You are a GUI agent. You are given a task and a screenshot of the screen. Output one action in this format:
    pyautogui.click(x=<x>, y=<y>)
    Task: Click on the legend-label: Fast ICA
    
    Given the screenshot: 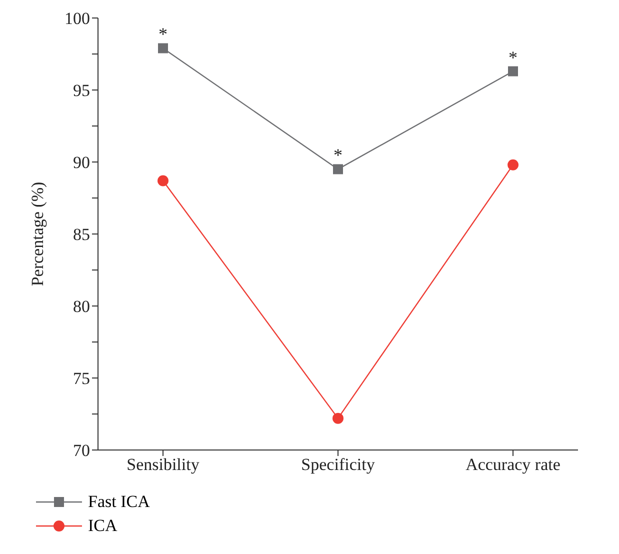 What is the action you would take?
    pyautogui.click(x=119, y=502)
    